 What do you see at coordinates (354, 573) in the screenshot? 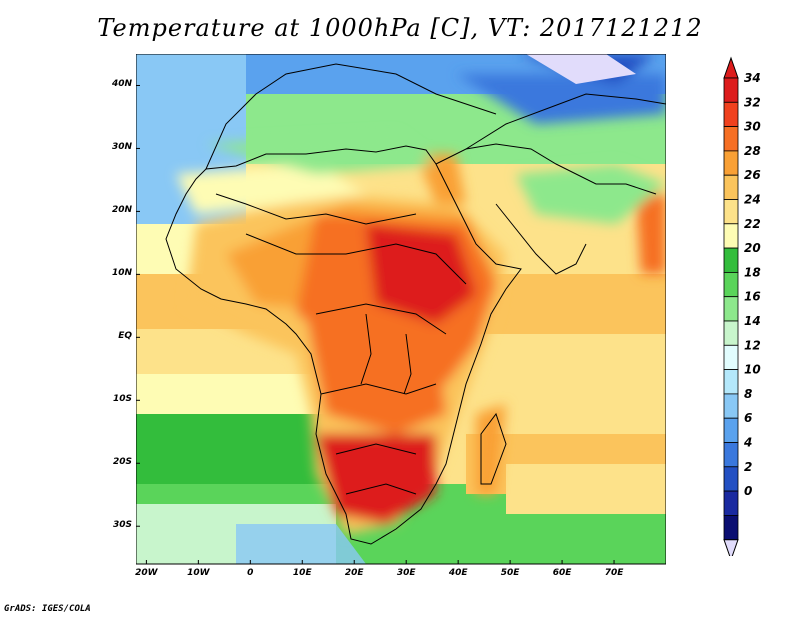
I see `lon-tick-label: 20E` at bounding box center [354, 573].